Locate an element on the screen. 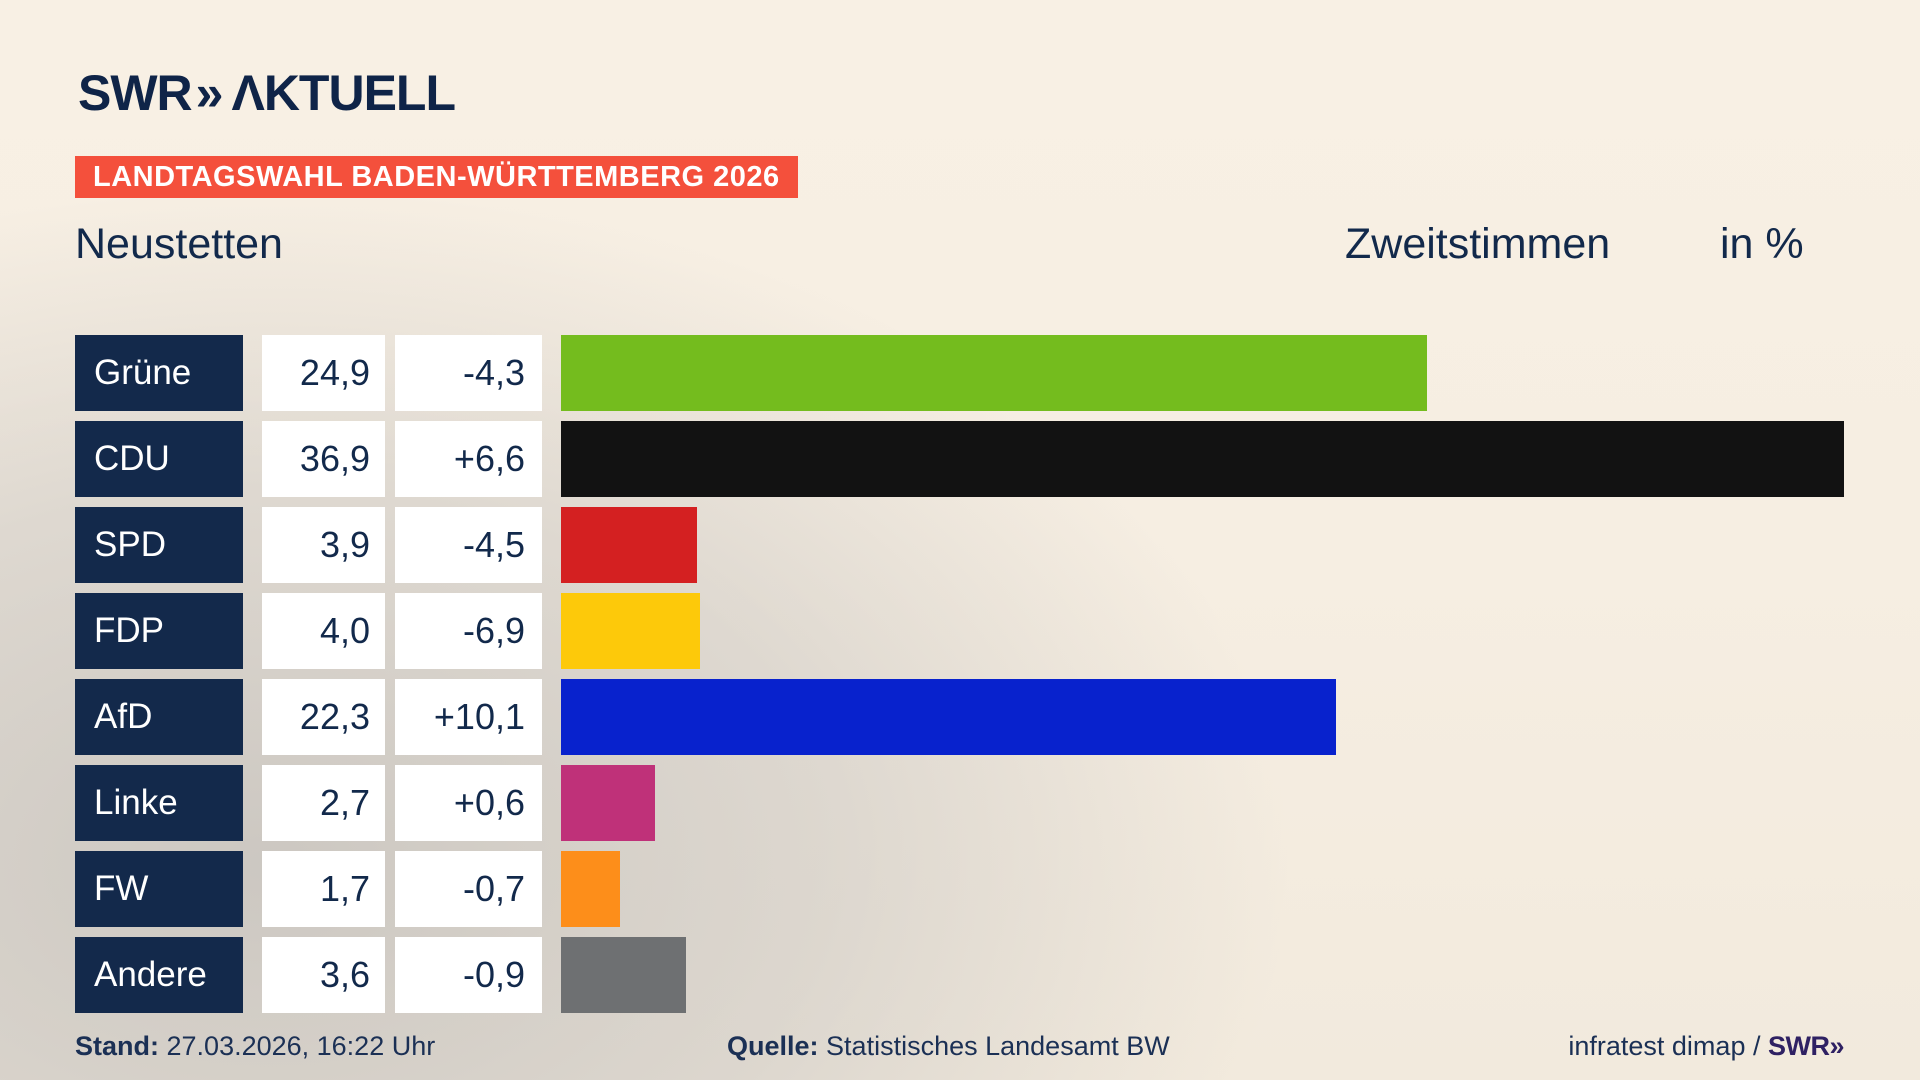  quelle-value: Statistisches Landesamt BW is located at coordinates (998, 1046).